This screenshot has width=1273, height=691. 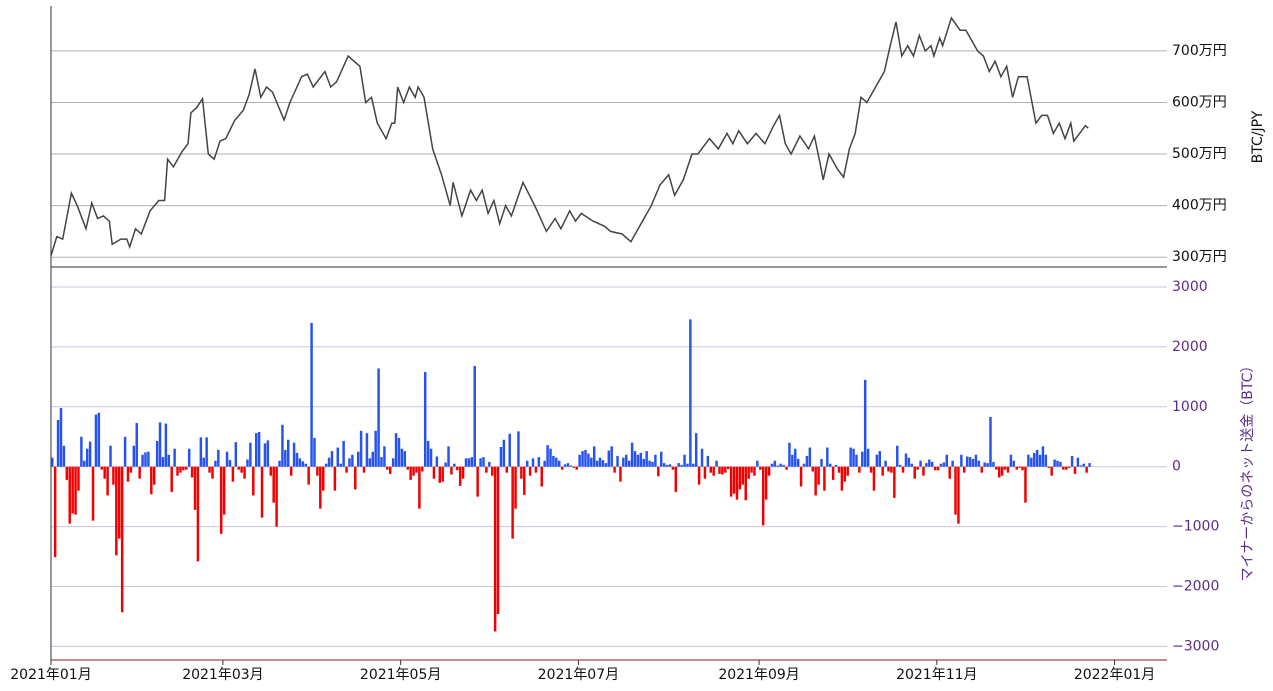 What do you see at coordinates (1258, 136) in the screenshot?
I see `price-axis-label: BTC/JPY` at bounding box center [1258, 136].